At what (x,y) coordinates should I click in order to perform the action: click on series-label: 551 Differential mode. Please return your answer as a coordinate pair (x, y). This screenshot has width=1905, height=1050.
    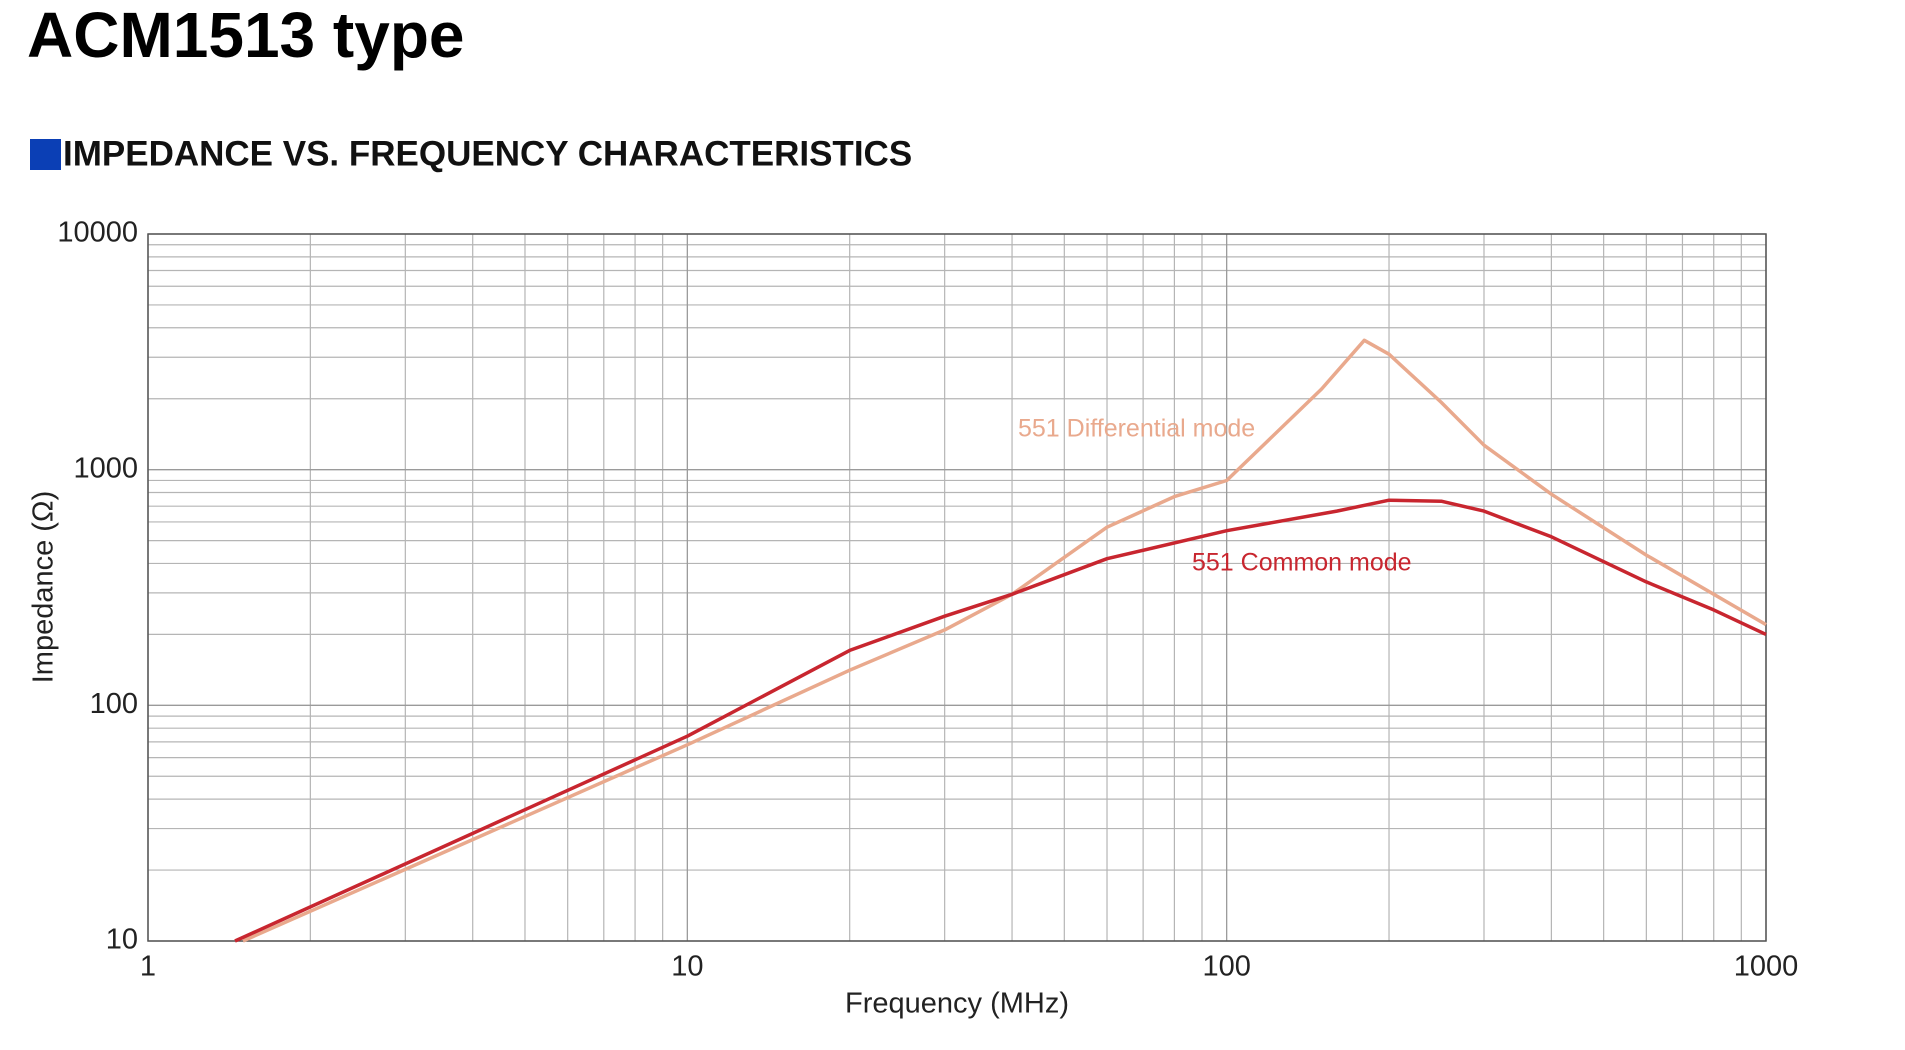
    Looking at the image, I should click on (1136, 429).